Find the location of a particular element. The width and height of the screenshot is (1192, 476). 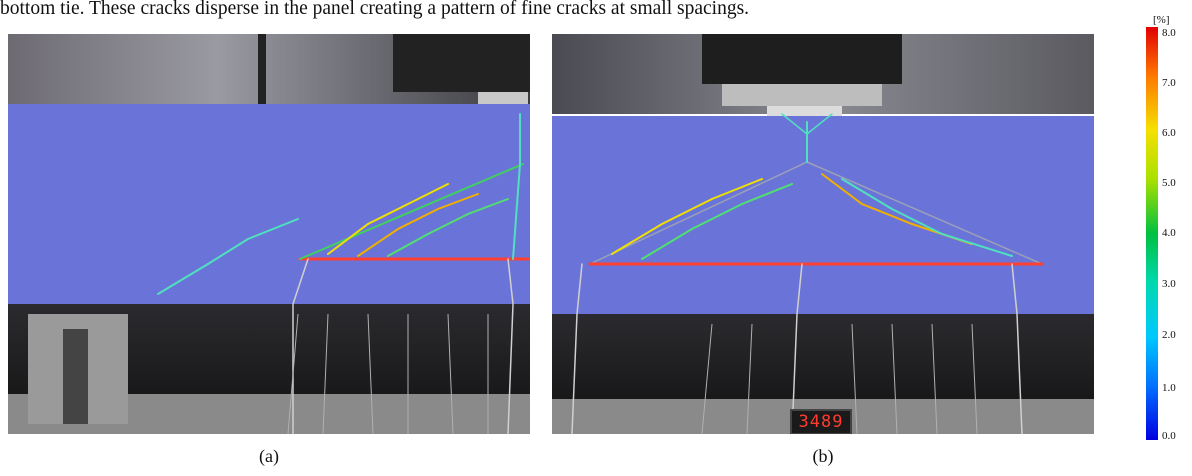

colorbar-tick: 8.0 is located at coordinates (1169, 33).